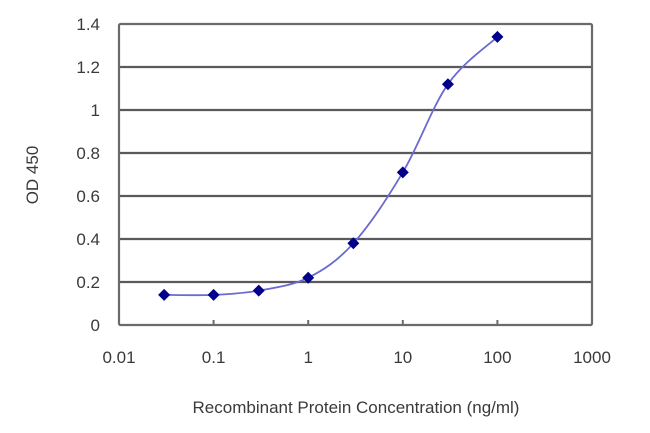 This screenshot has width=650, height=433. I want to click on y-axis-tick-labels: 0 0.2 0.4 0.6 0.8 1 1.2 1.4, so click(88, 175).